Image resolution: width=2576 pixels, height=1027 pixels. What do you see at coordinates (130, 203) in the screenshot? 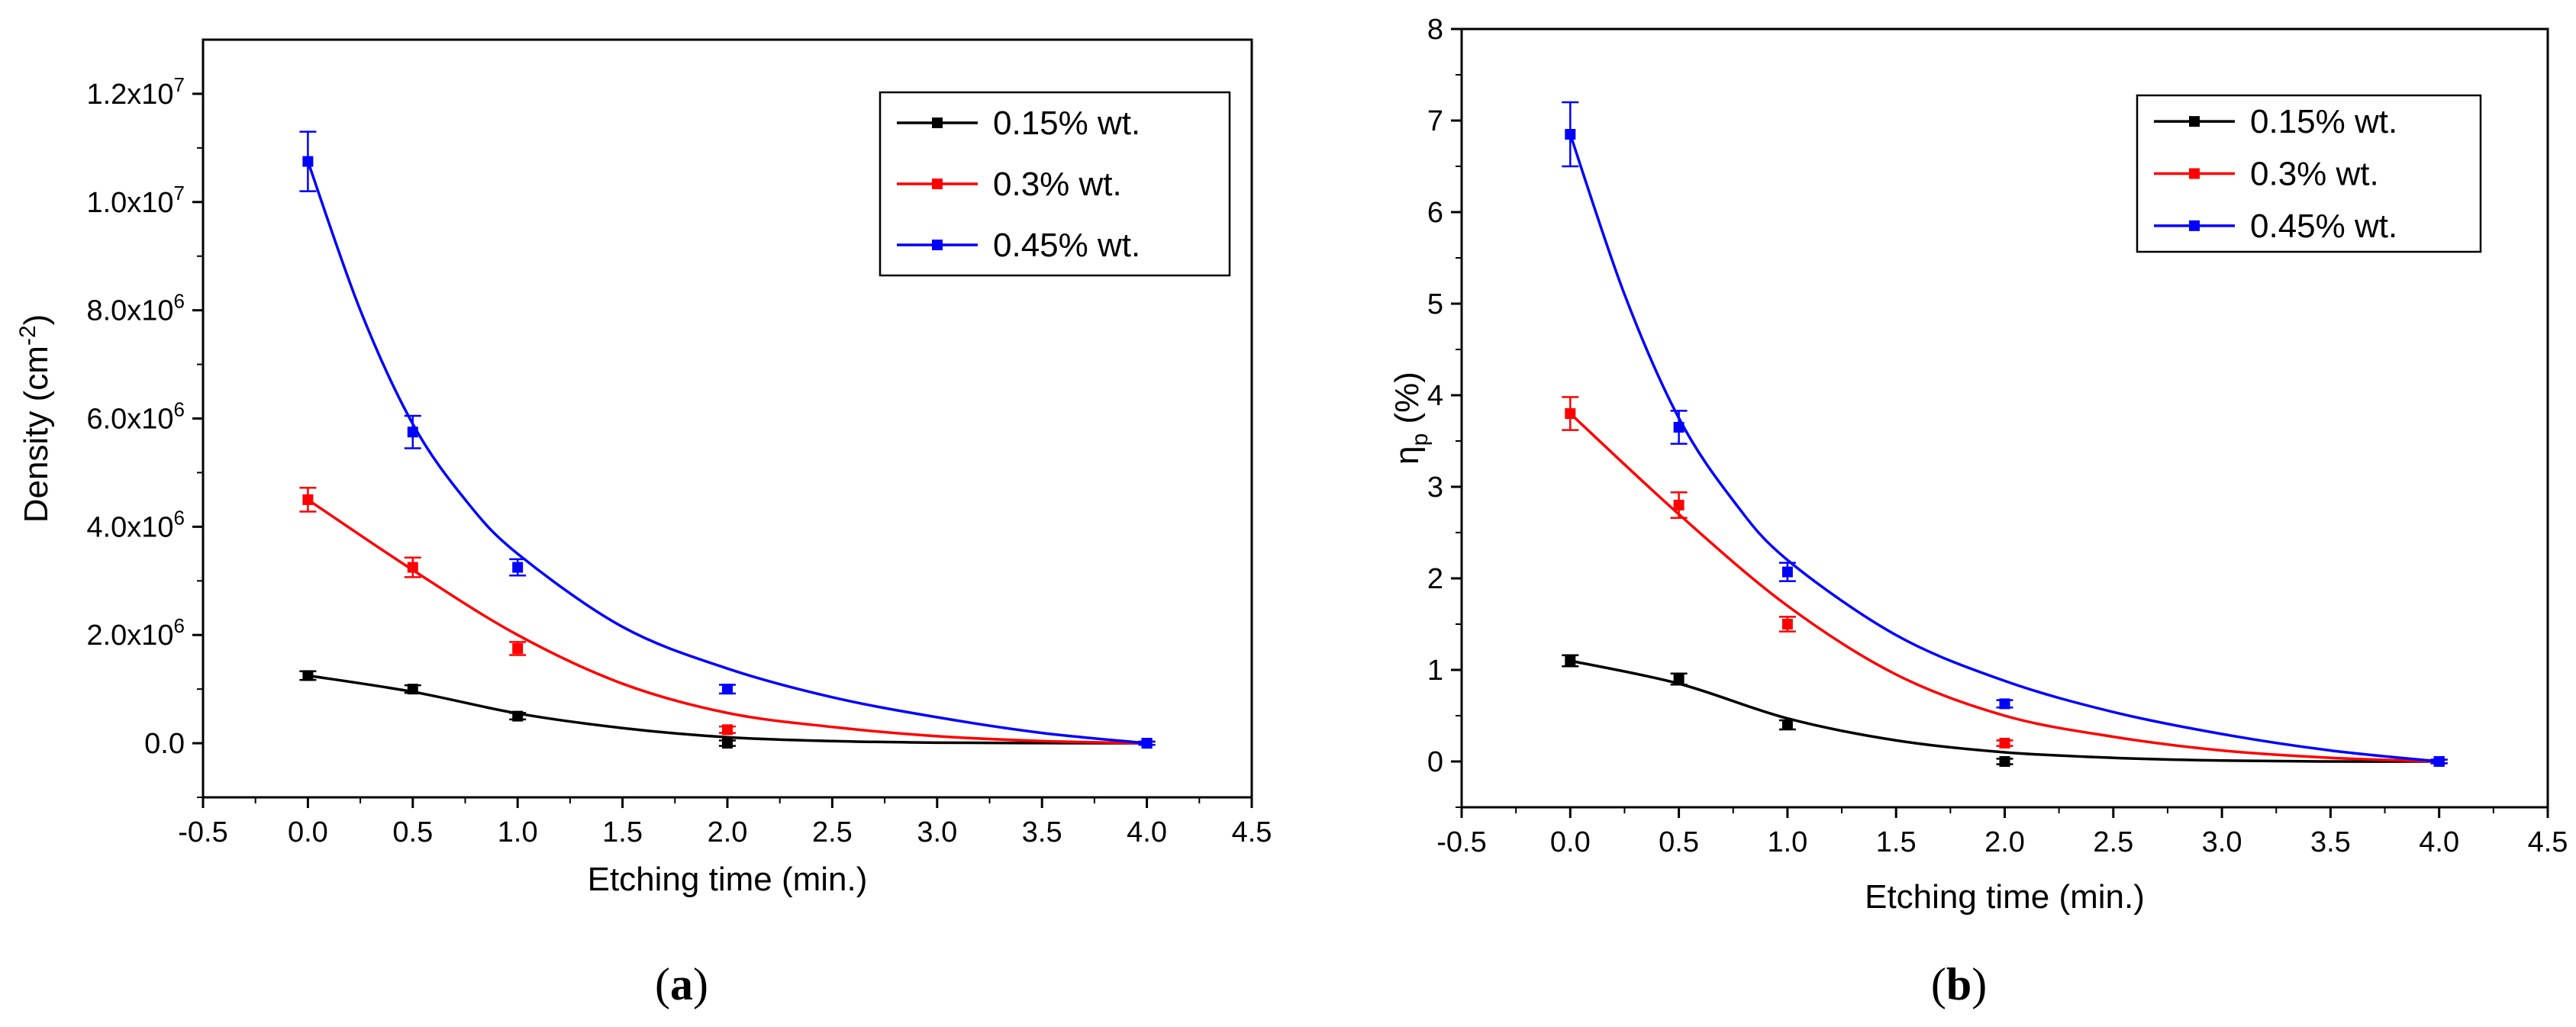
I see `y-tick-label-base: 1.0x10` at bounding box center [130, 203].